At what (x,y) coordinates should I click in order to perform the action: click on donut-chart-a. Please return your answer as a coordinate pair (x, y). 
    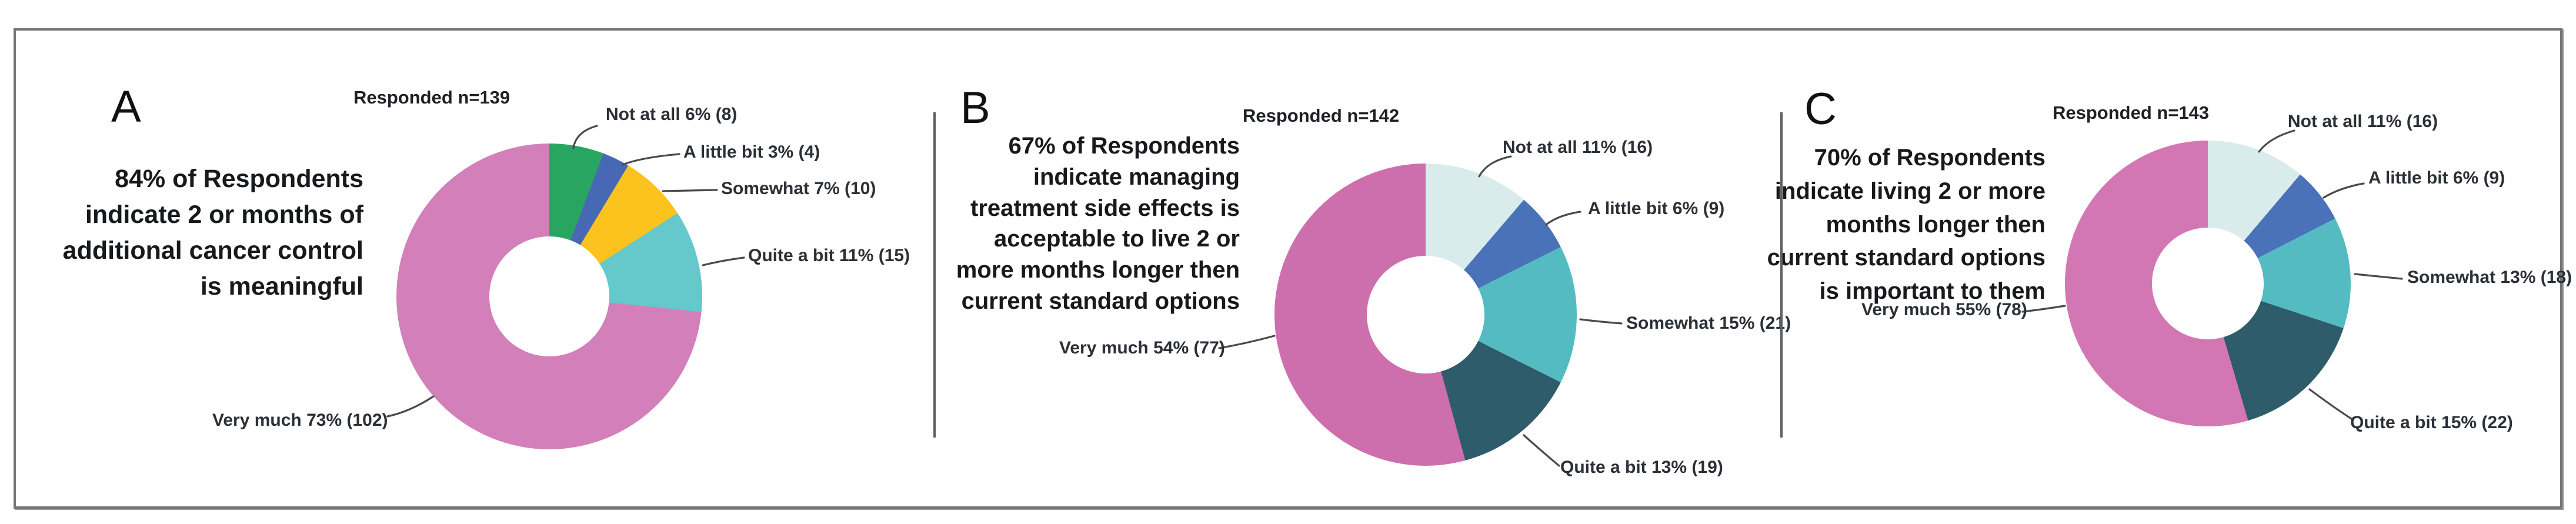
    Looking at the image, I should click on (549, 296).